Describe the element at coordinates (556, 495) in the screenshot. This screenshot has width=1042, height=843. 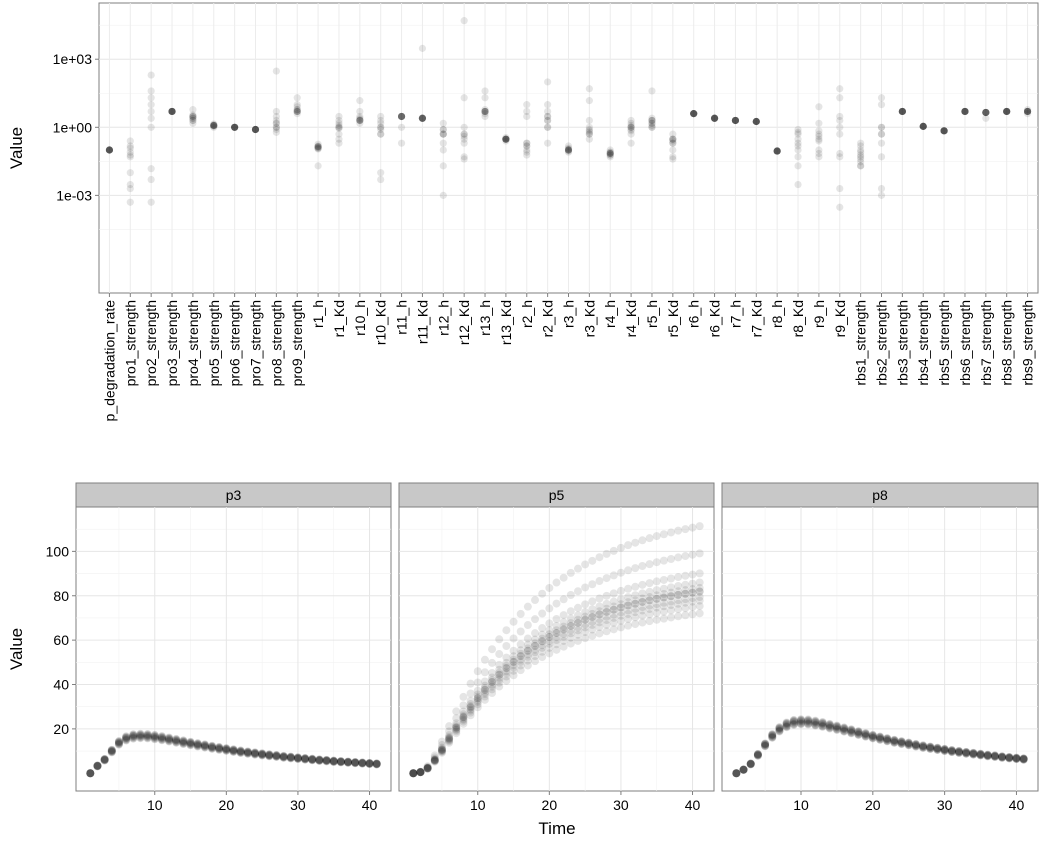
I see `facet-strip-p5` at that location.